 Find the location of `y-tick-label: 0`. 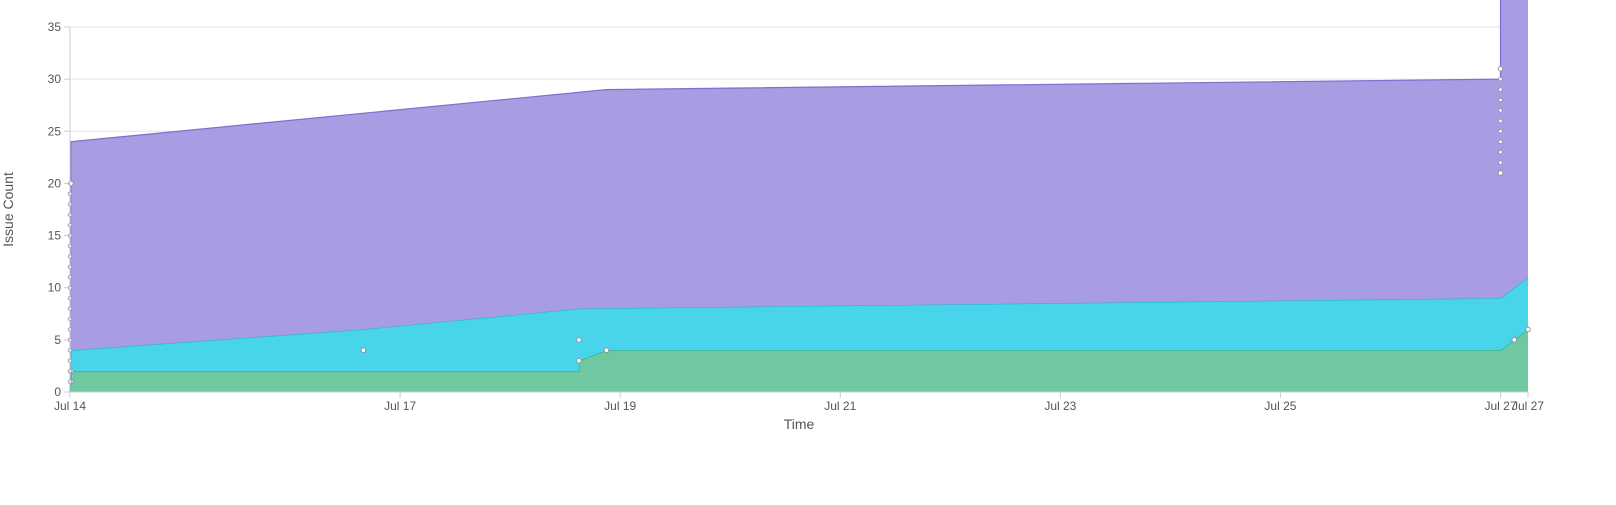

y-tick-label: 0 is located at coordinates (57, 392).